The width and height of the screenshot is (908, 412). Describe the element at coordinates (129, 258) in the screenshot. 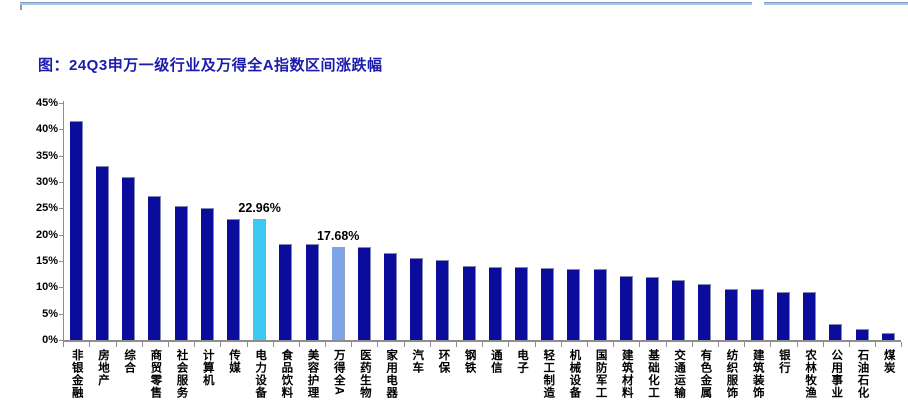

I see `bar-综合` at that location.